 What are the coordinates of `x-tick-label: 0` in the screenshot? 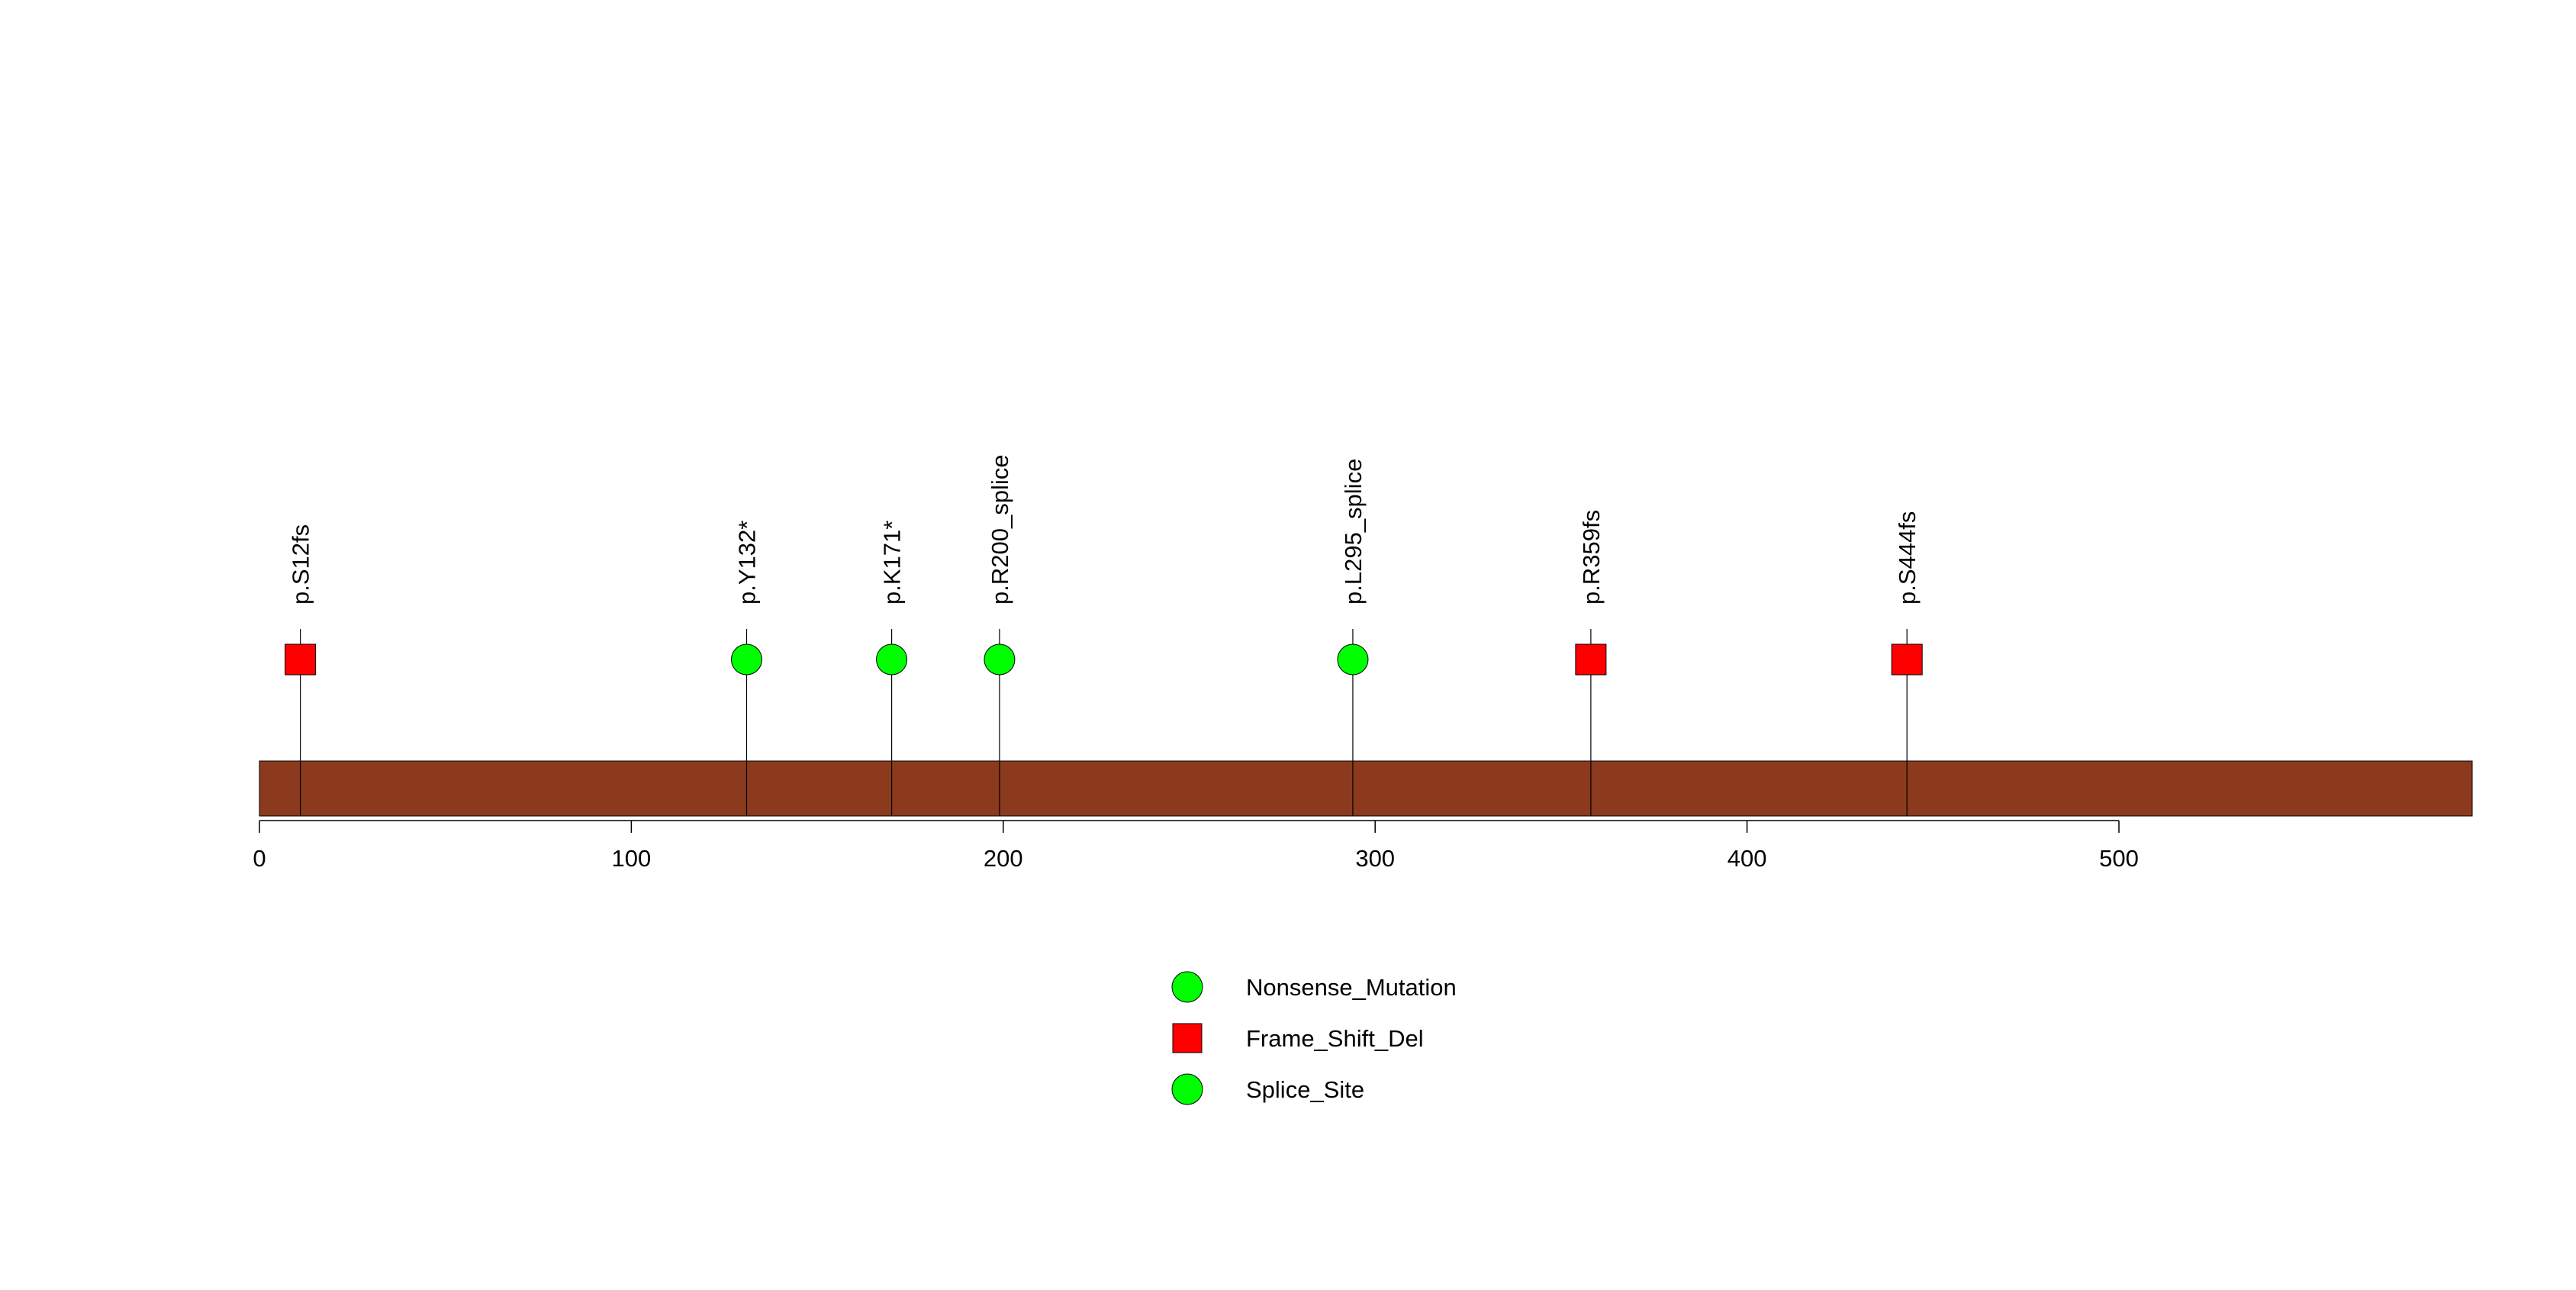 It's located at (259, 859).